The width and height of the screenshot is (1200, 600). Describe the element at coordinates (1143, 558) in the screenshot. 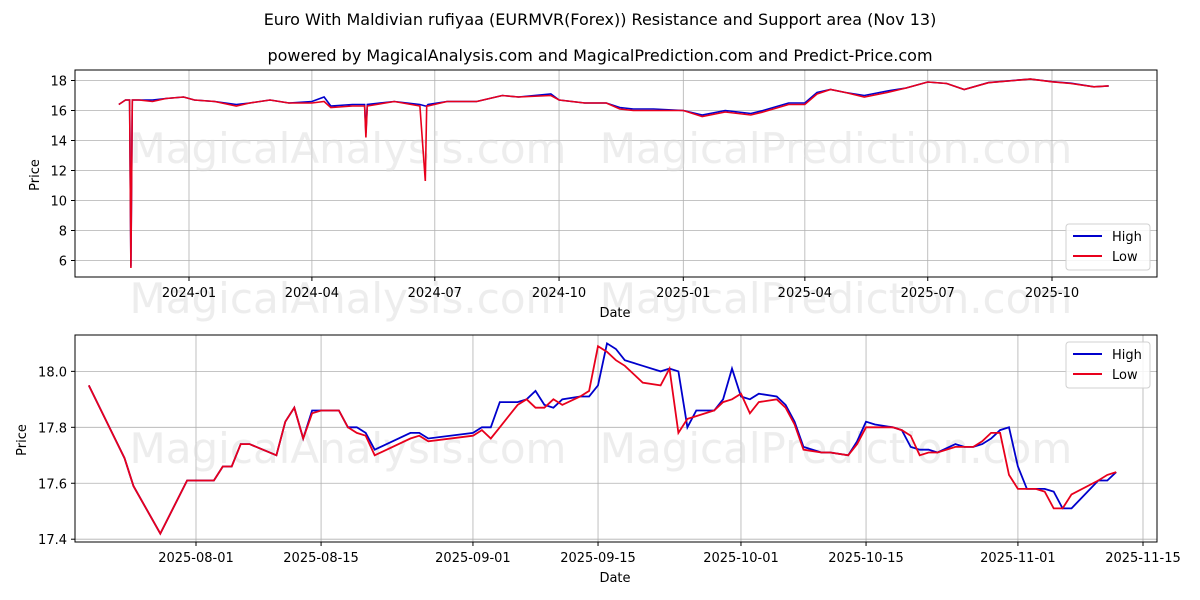

I see `x-tick-label: 2025-11-15` at that location.